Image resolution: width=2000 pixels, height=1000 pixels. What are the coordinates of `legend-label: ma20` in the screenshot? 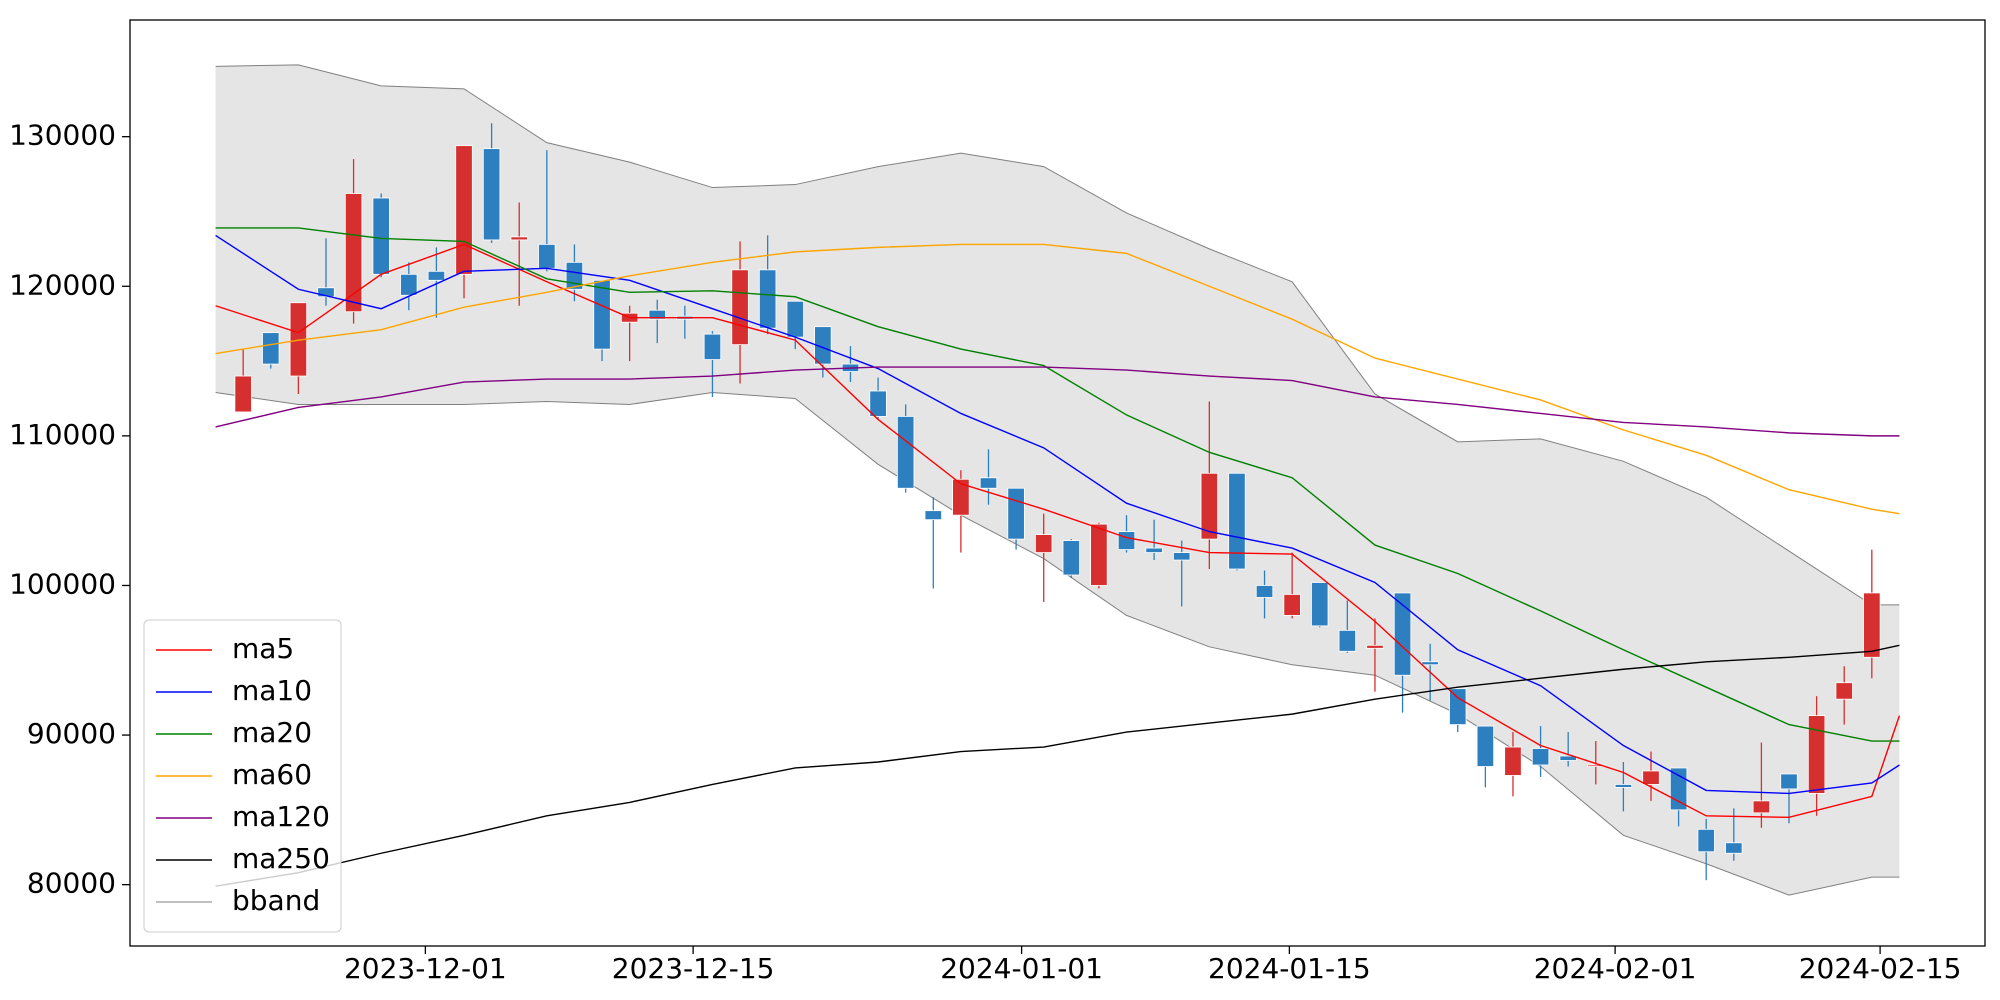 It's located at (272, 732).